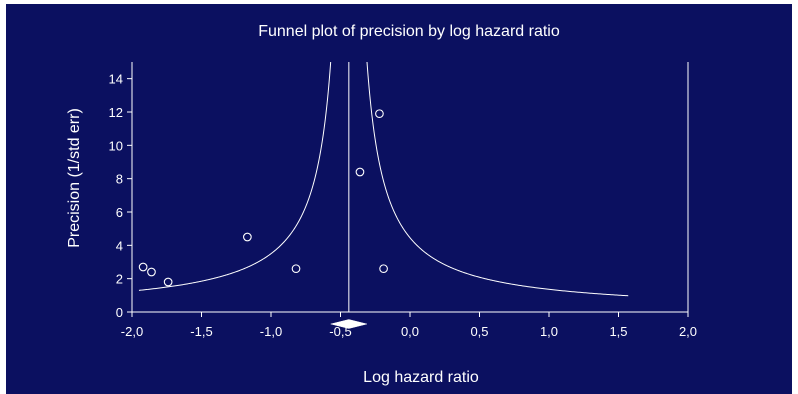 This screenshot has height=394, width=798. What do you see at coordinates (688, 331) in the screenshot?
I see `x-tick-label: 2,0` at bounding box center [688, 331].